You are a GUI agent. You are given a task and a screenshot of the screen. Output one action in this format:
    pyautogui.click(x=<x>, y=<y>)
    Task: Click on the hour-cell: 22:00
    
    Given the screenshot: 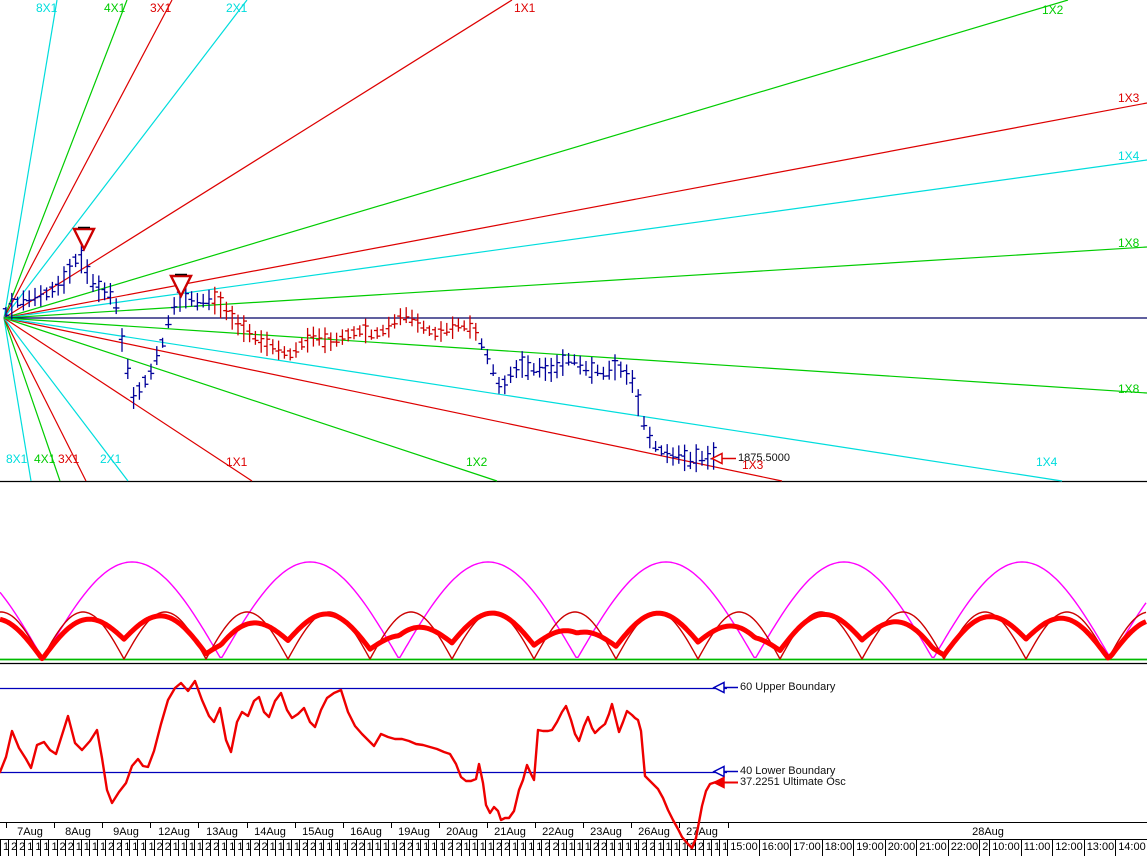 What is the action you would take?
    pyautogui.click(x=963, y=848)
    